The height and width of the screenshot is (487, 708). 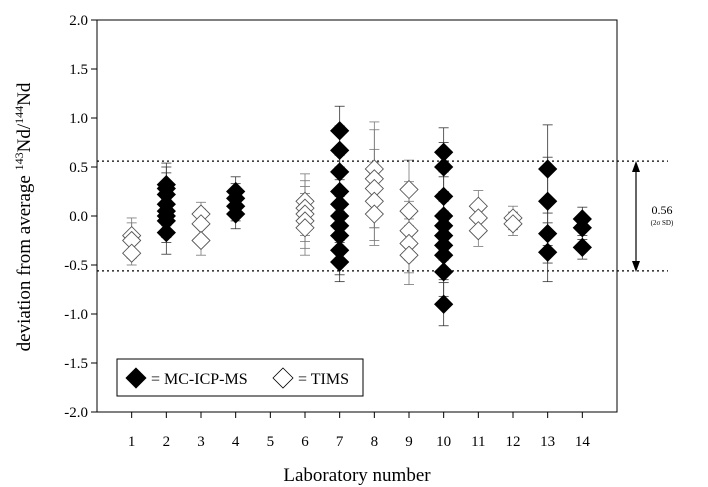 I want to click on legend-label-mc-icp-ms: = MC-ICP-MS, so click(x=199, y=379).